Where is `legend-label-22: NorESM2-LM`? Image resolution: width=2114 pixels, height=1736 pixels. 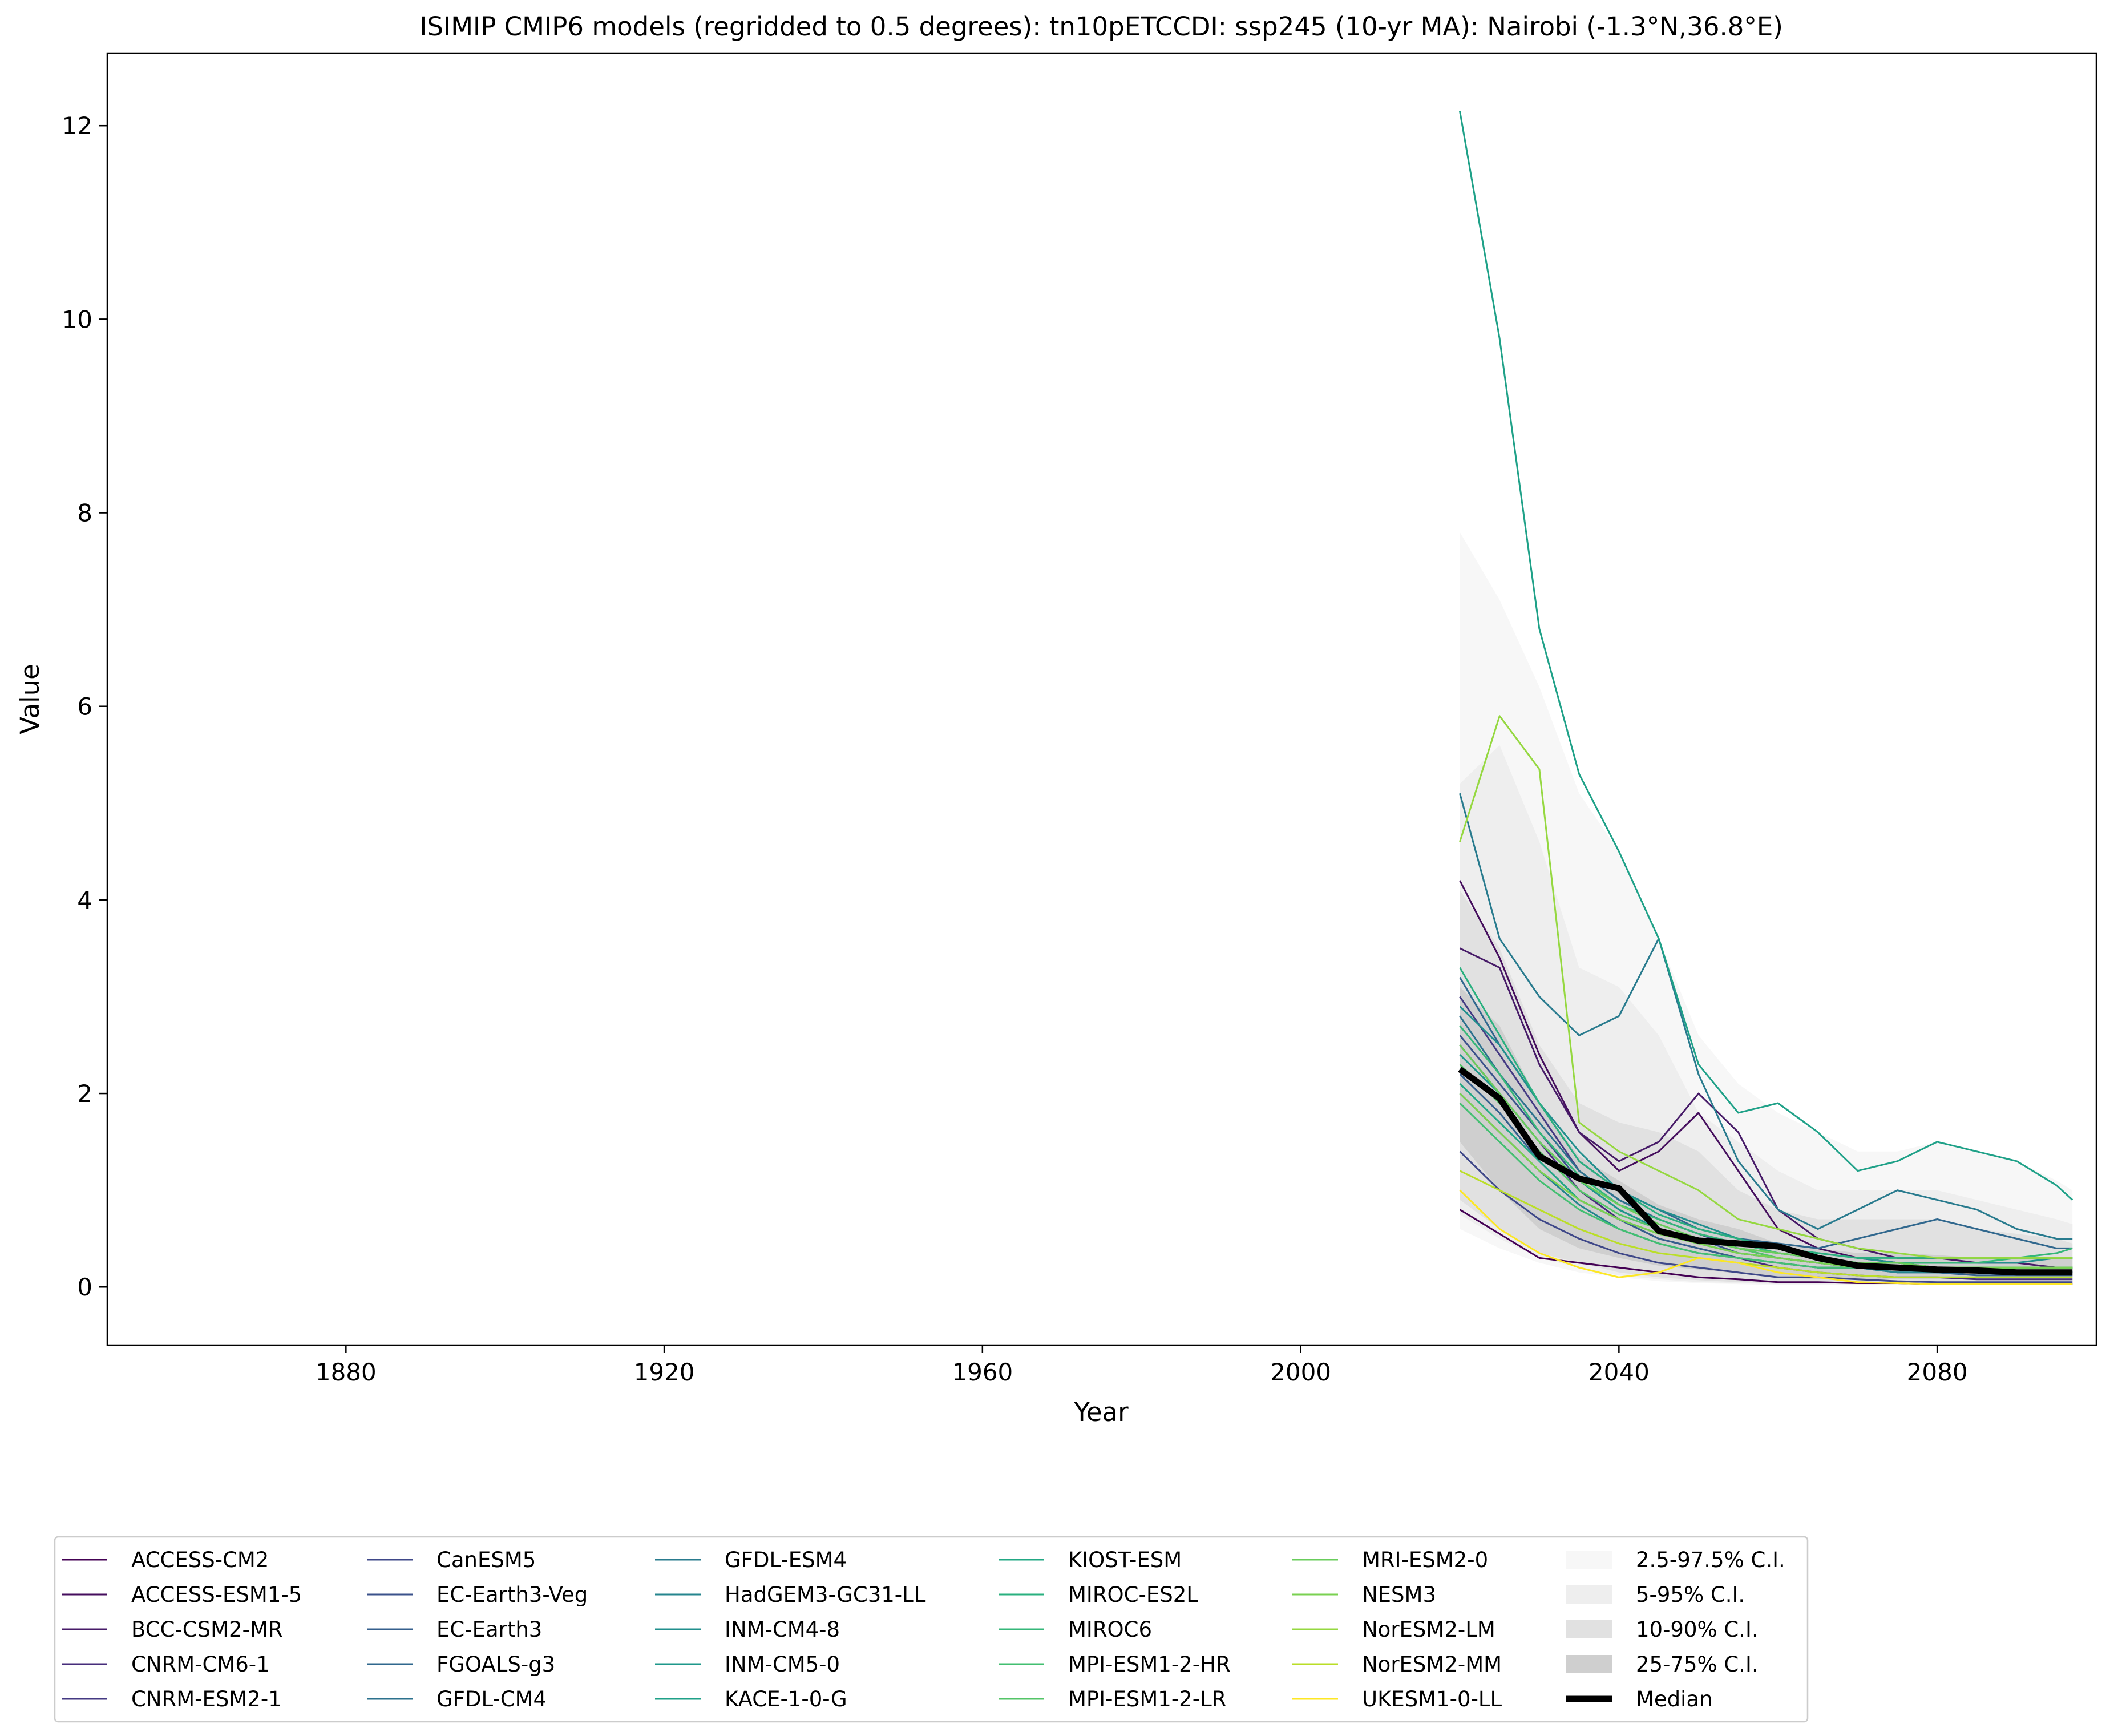
legend-label-22: NorESM2-LM is located at coordinates (1428, 1629).